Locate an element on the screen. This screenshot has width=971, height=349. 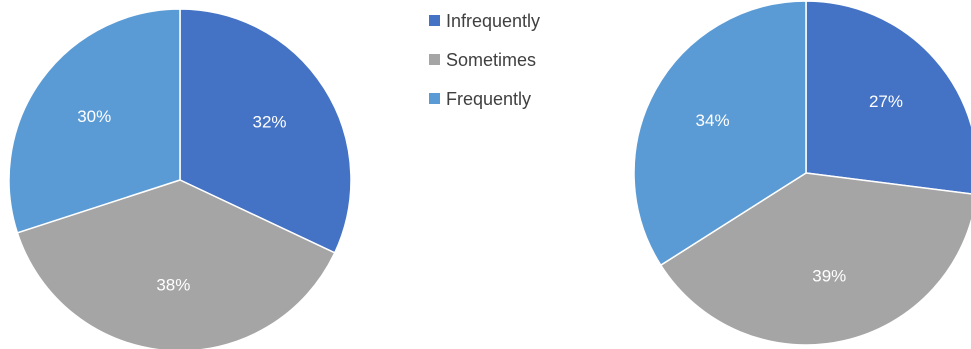
chart-legend: Infrequently Sometimes Frequently is located at coordinates (484, 60).